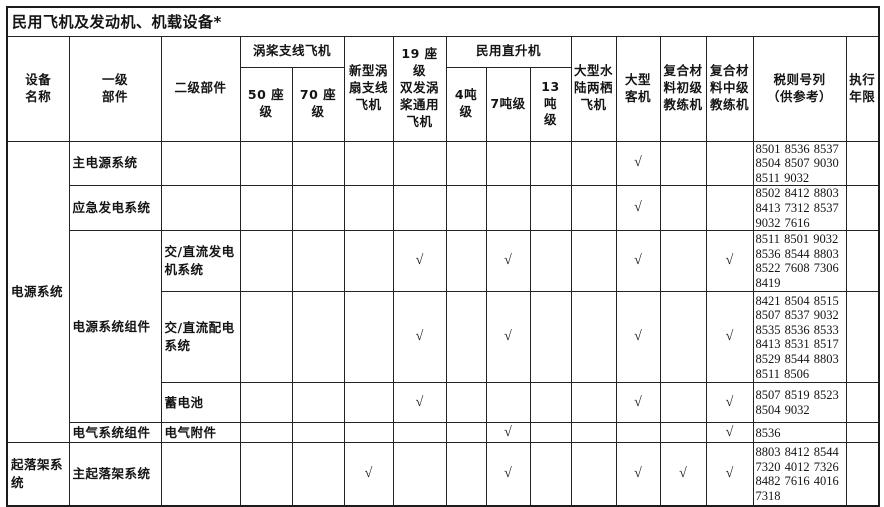  I want to click on header-large-passenger: 大型 客机, so click(638, 88).